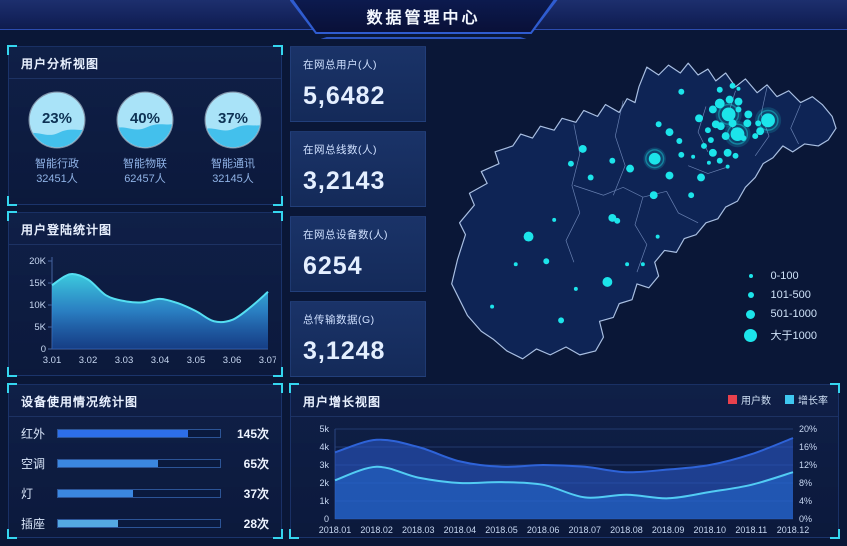 Image resolution: width=847 pixels, height=546 pixels. What do you see at coordinates (806, 399) in the screenshot?
I see `legend-item: 增长率` at bounding box center [806, 399].